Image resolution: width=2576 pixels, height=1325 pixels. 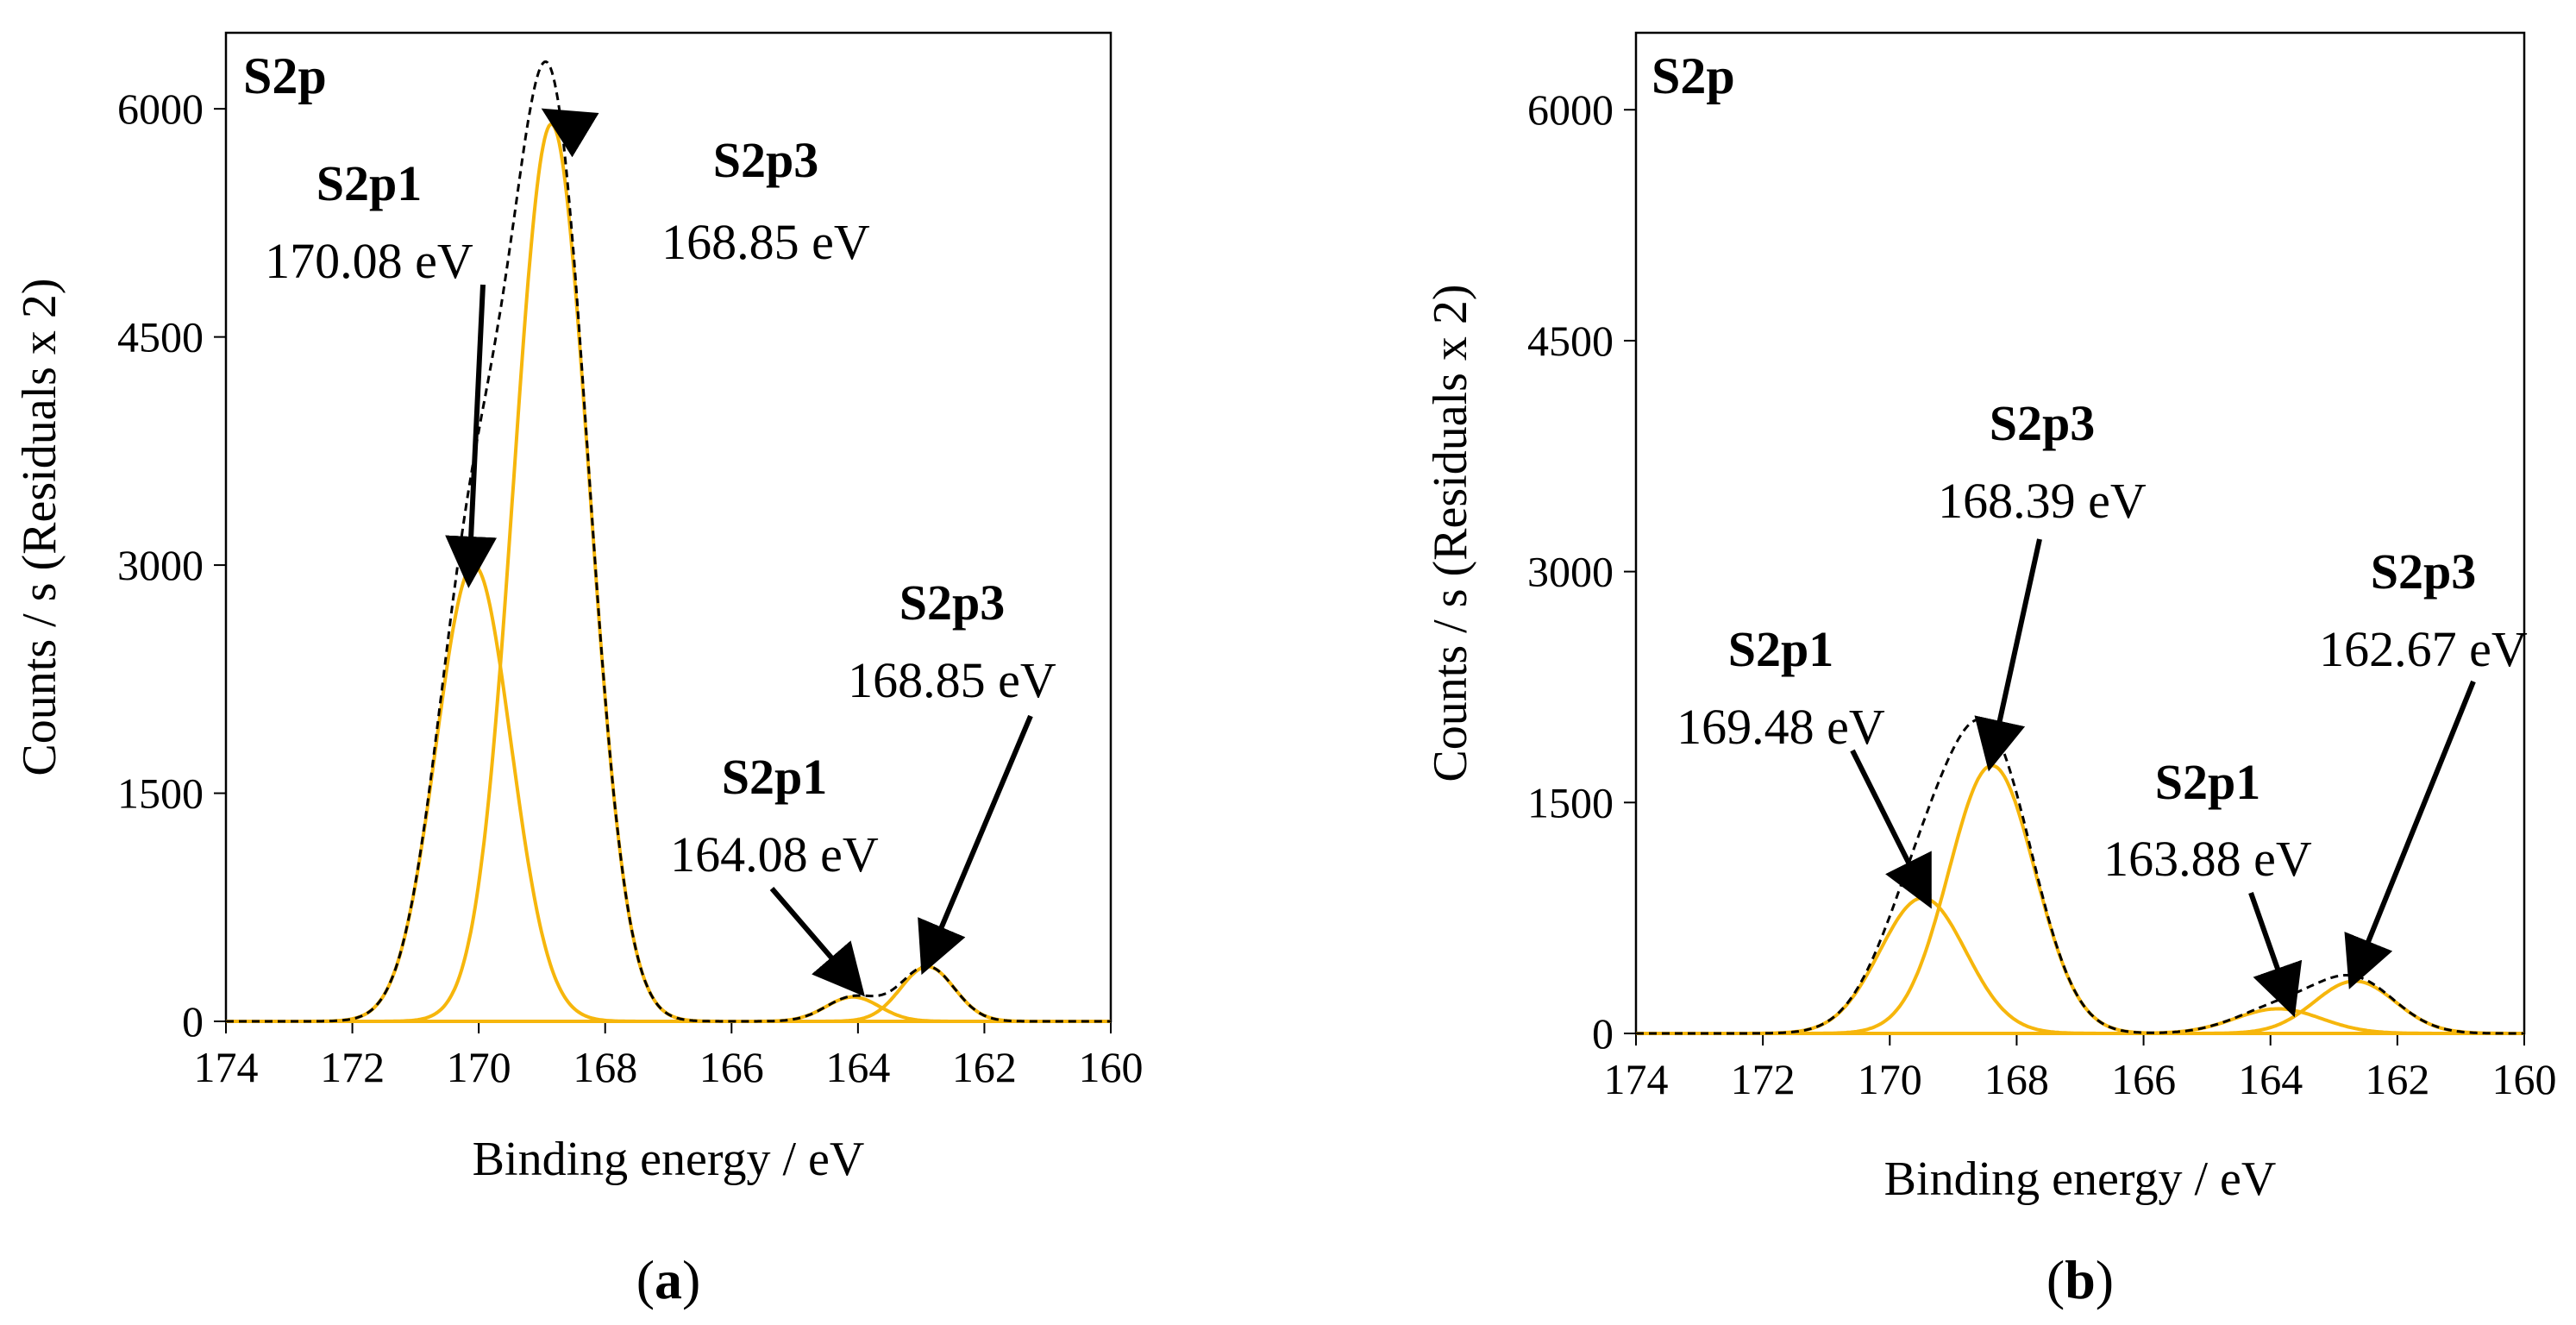 I want to click on annotation-value: 164.08 eV, so click(x=774, y=854).